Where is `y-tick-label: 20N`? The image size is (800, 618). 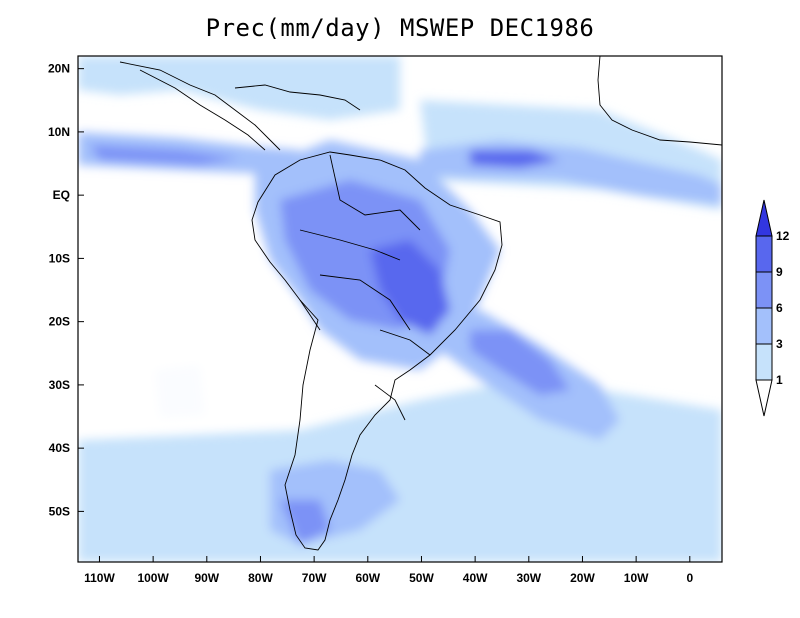
y-tick-label: 20N is located at coordinates (59, 69).